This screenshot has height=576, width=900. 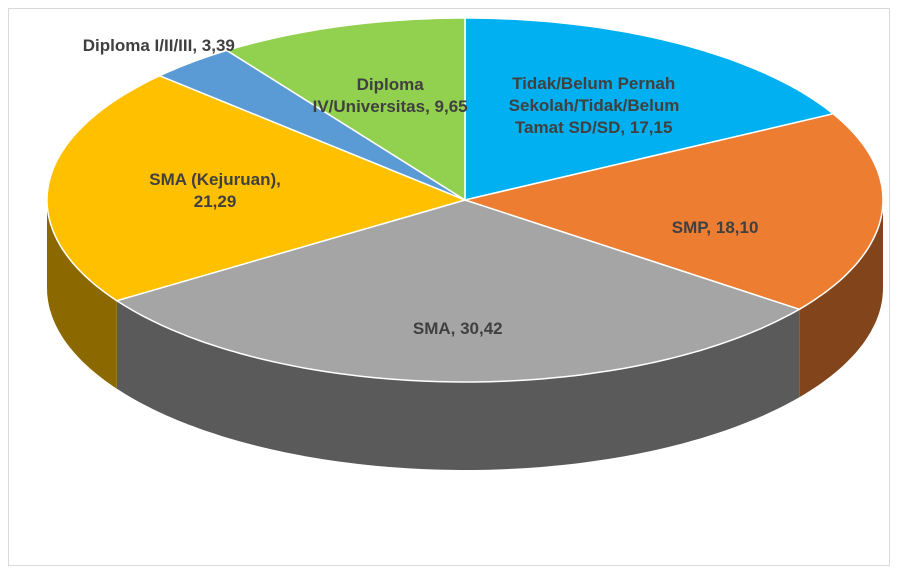 I want to click on value-label: 9,65, so click(x=451, y=106).